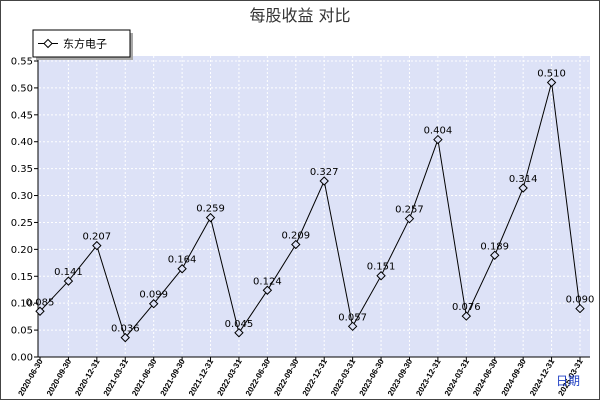  Describe the element at coordinates (125, 329) in the screenshot. I see `data-label: 0.036` at that location.